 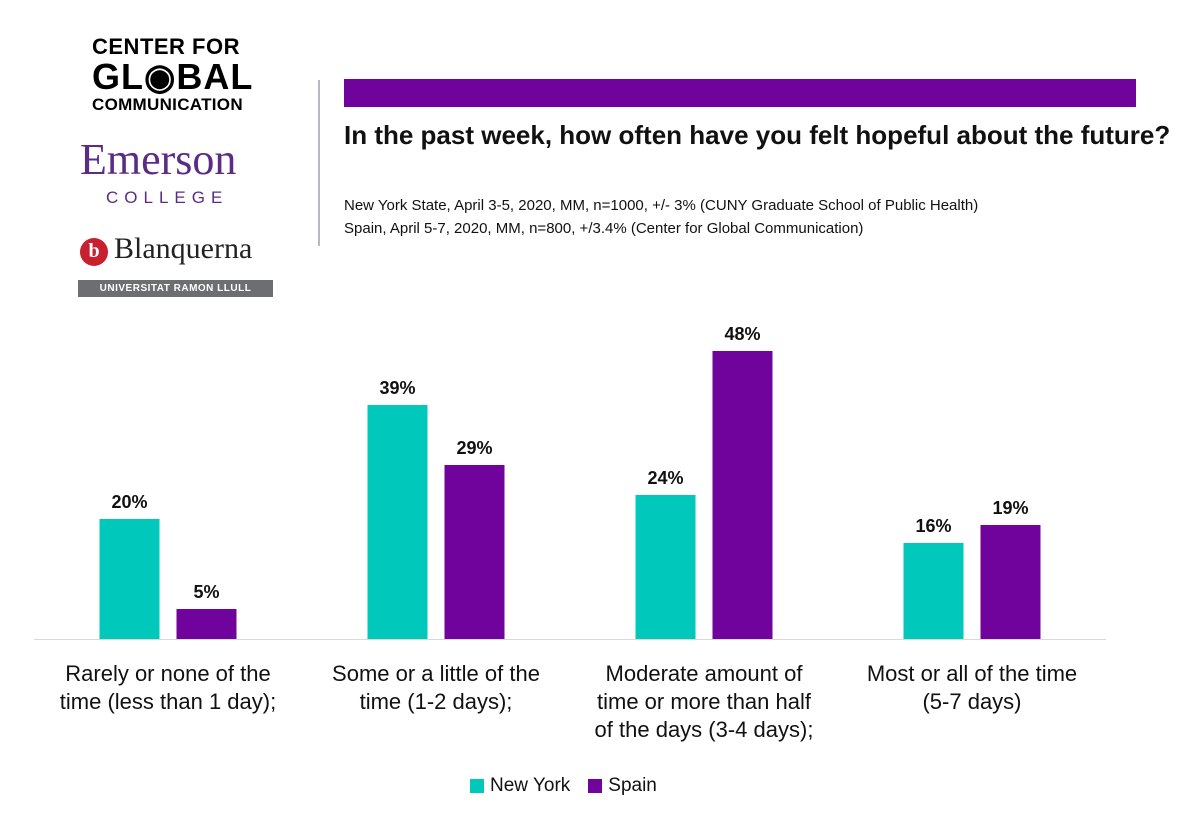 I want to click on category-label-4-line-2: (5-7 days), so click(x=972, y=701).